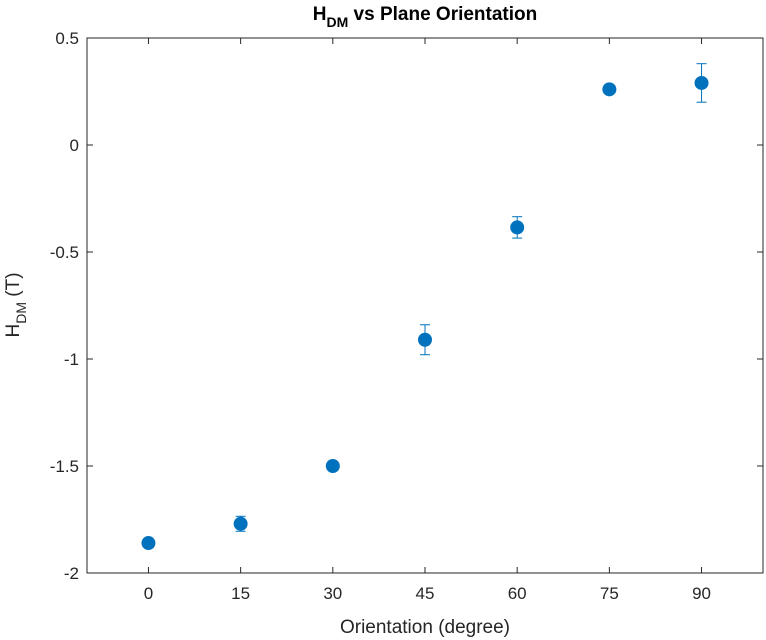  What do you see at coordinates (21, 313) in the screenshot?
I see `y-axis-label-subscript: DM` at bounding box center [21, 313].